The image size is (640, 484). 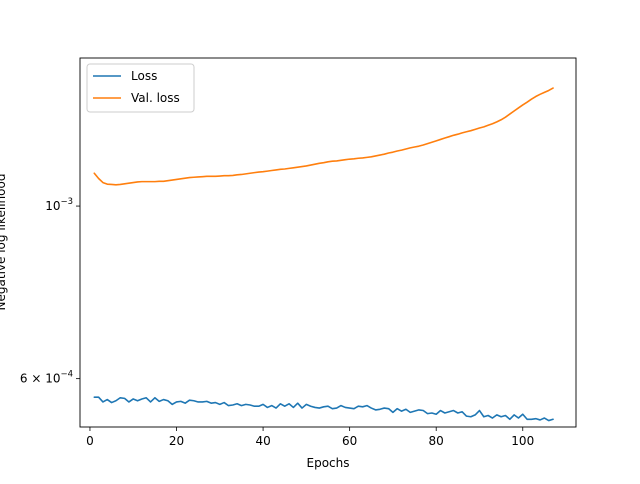 What do you see at coordinates (90, 441) in the screenshot?
I see `x-tick-label: 0` at bounding box center [90, 441].